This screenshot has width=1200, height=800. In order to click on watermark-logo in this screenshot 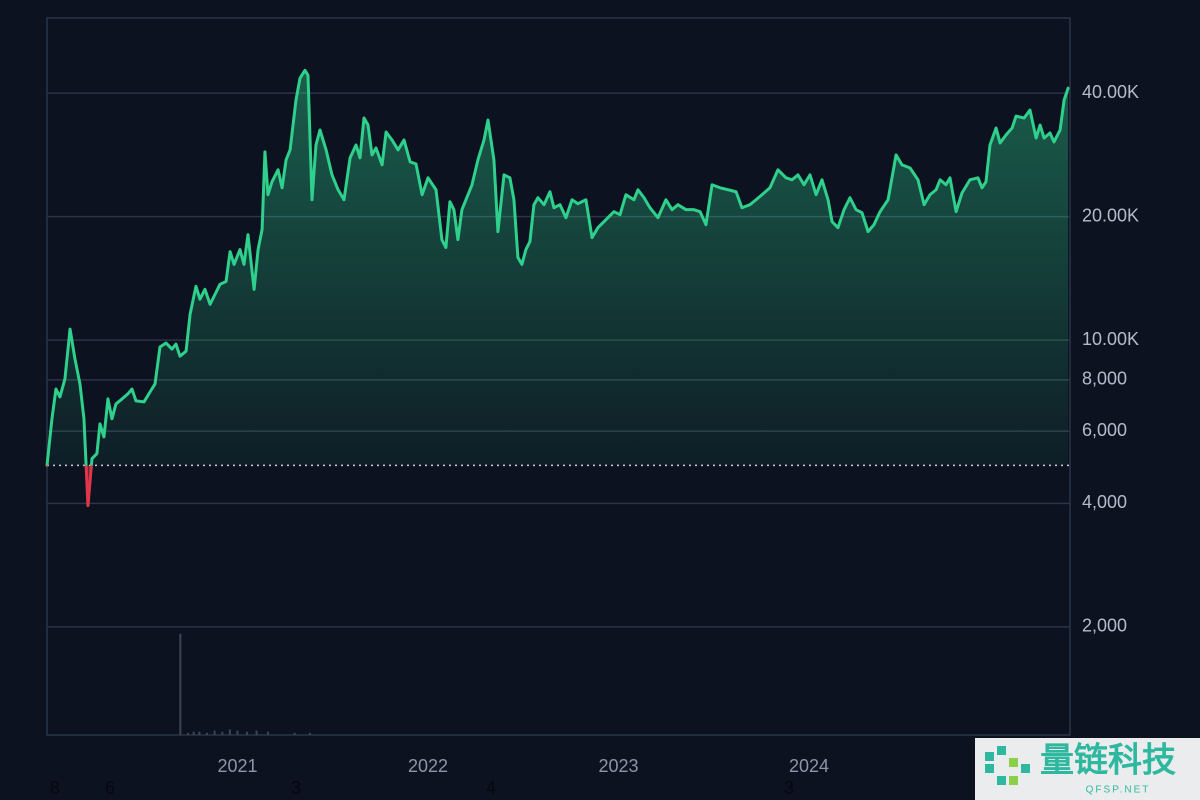, I will do `click(1007, 765)`.